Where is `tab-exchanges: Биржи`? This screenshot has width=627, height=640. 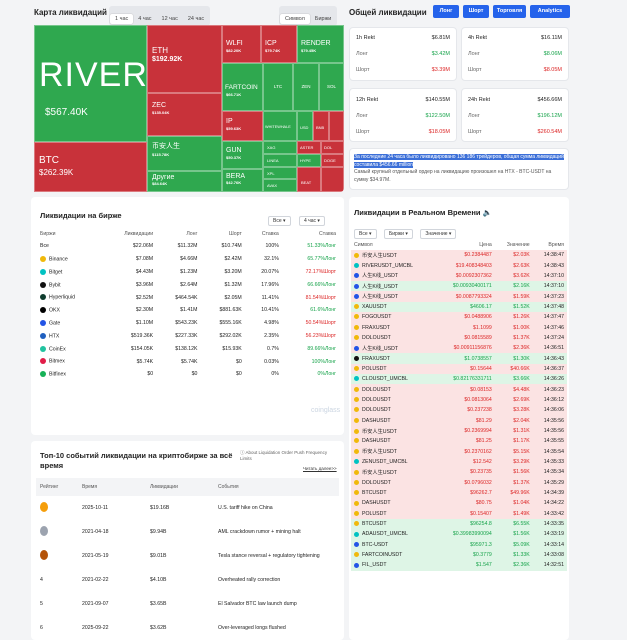 tab-exchanges: Биржи is located at coordinates (323, 19).